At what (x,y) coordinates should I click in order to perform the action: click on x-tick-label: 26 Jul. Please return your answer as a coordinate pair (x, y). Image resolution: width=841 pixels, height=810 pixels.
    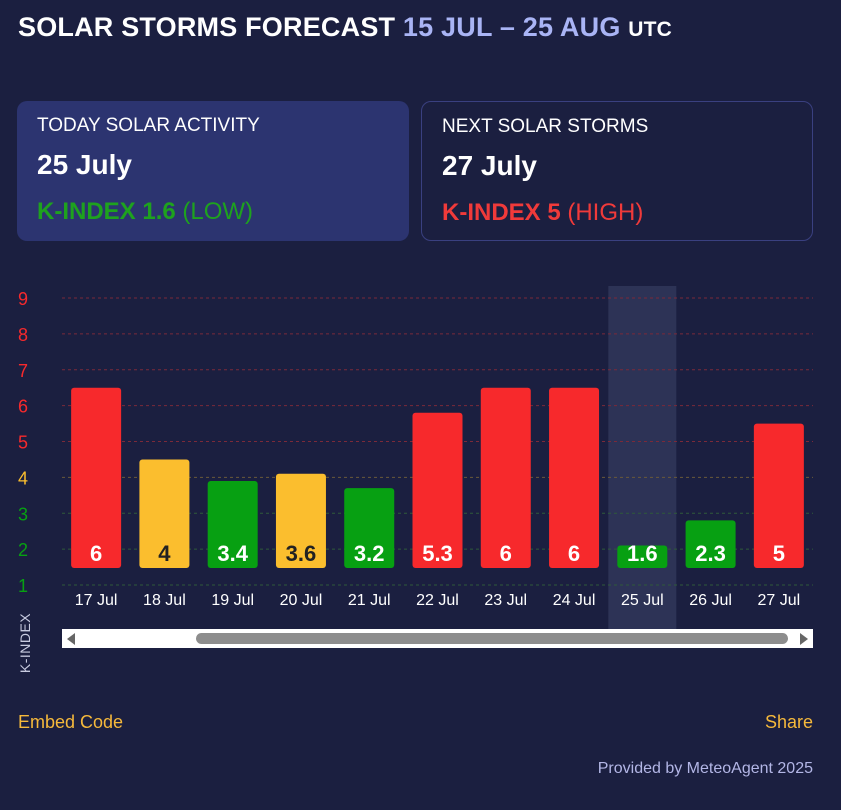
    Looking at the image, I should click on (710, 600).